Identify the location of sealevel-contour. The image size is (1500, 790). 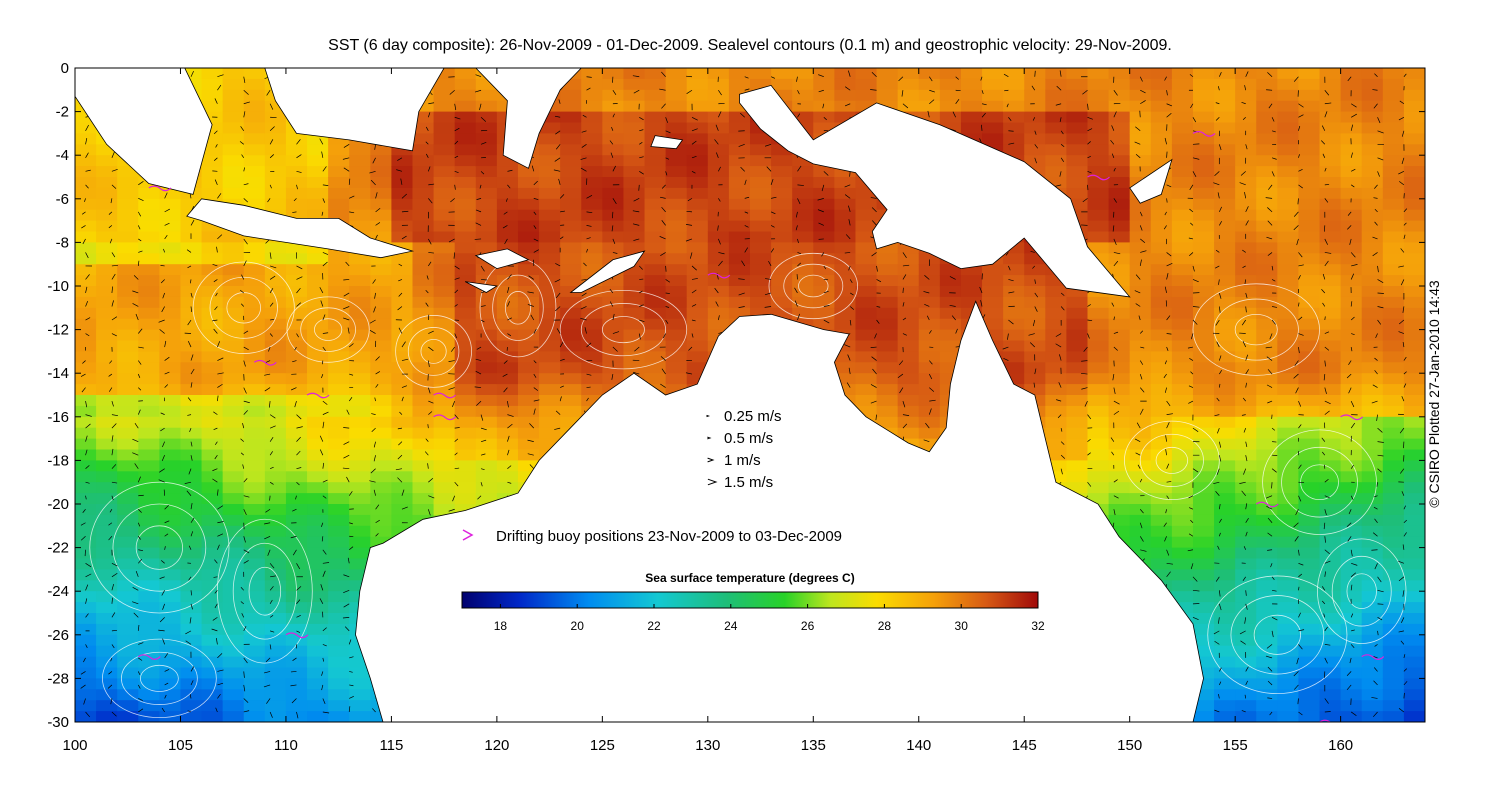
(1171, 460).